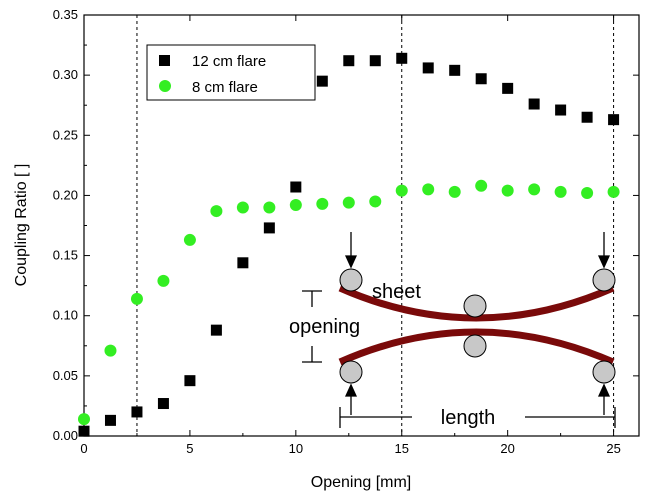 The image size is (656, 496). Describe the element at coordinates (225, 87) in the screenshot. I see `legend-label-8cm: 8 cm flare` at that location.